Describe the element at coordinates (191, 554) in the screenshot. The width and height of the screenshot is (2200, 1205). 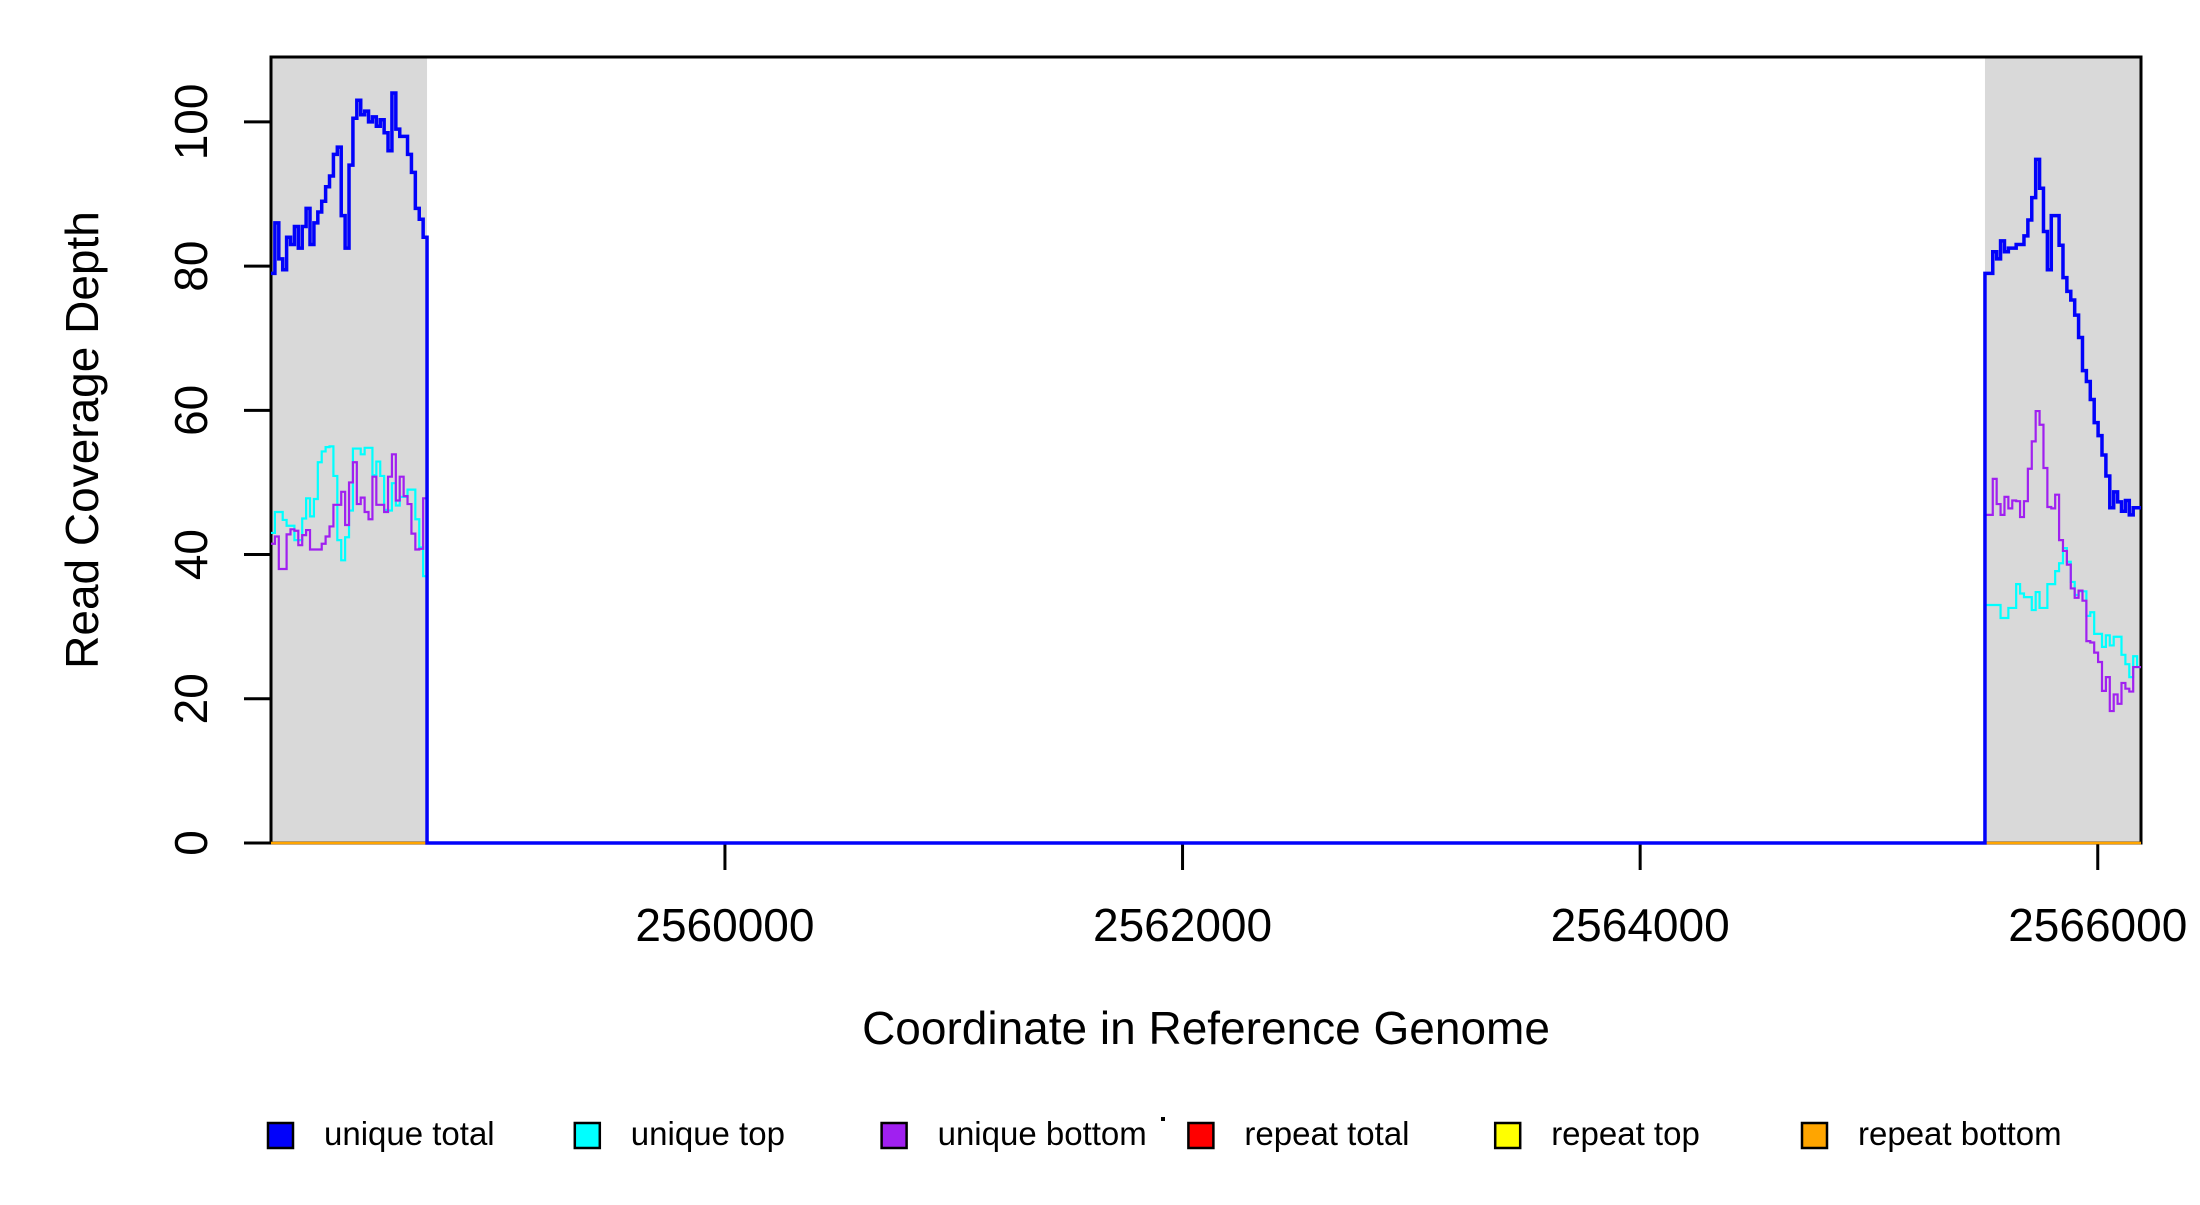
I see `y-tick-label: 40` at that location.